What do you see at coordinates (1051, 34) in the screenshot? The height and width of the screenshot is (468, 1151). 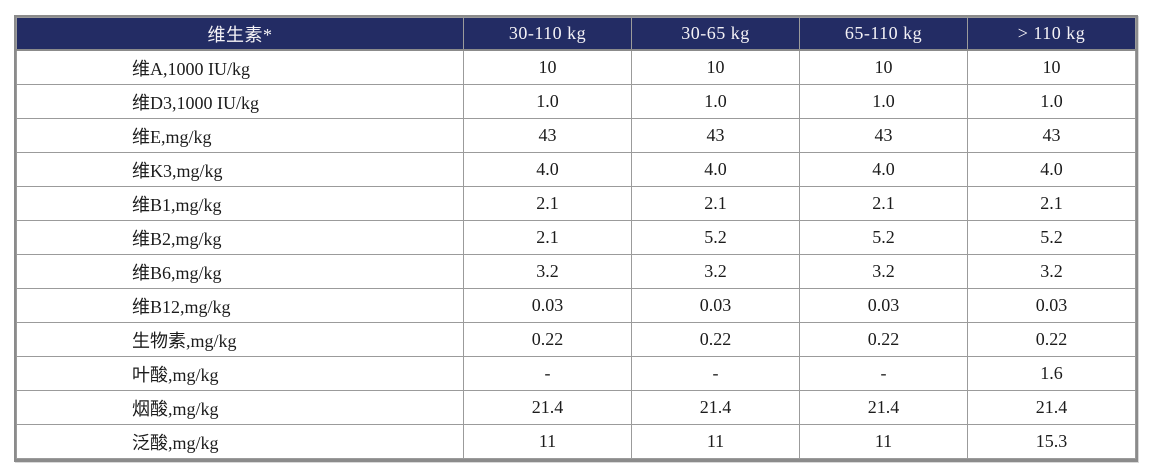 I see `column-header-gt-110kg: > 110 kg` at bounding box center [1051, 34].